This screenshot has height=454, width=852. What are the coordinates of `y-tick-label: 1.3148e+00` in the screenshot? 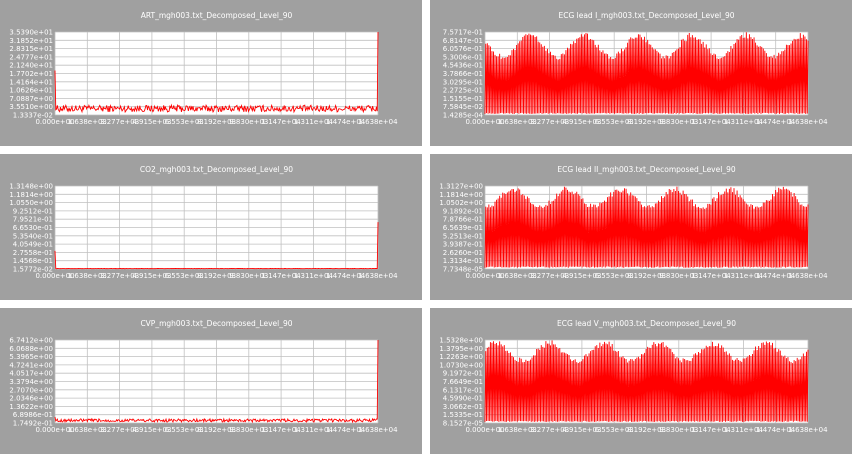 It's located at (31, 187).